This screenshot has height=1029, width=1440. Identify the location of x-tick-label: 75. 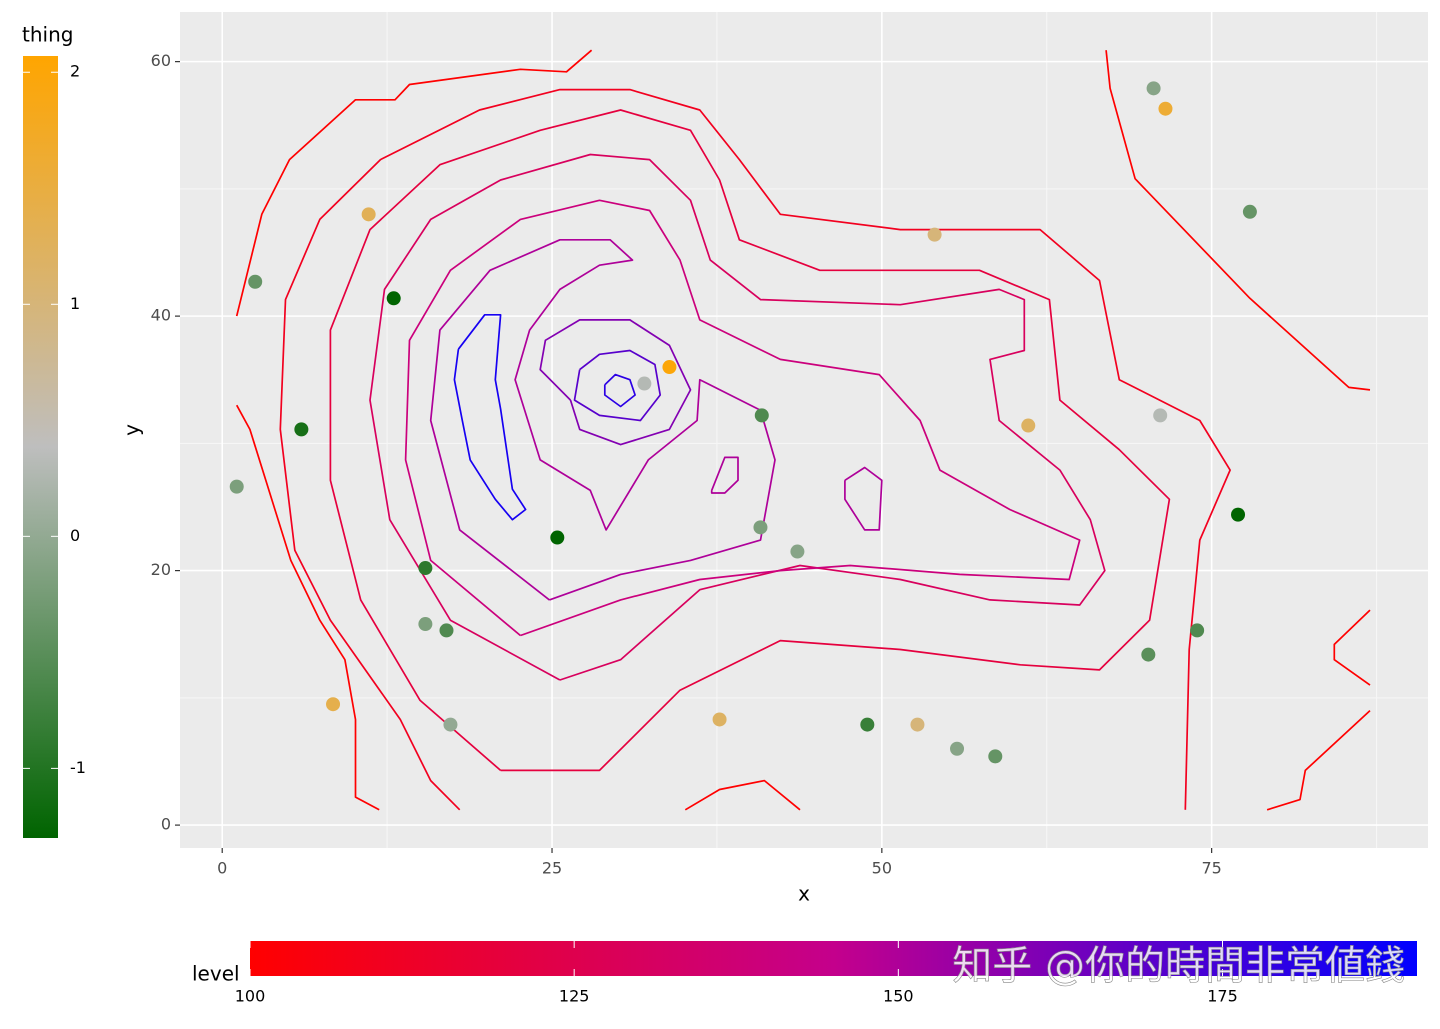
(1211, 868).